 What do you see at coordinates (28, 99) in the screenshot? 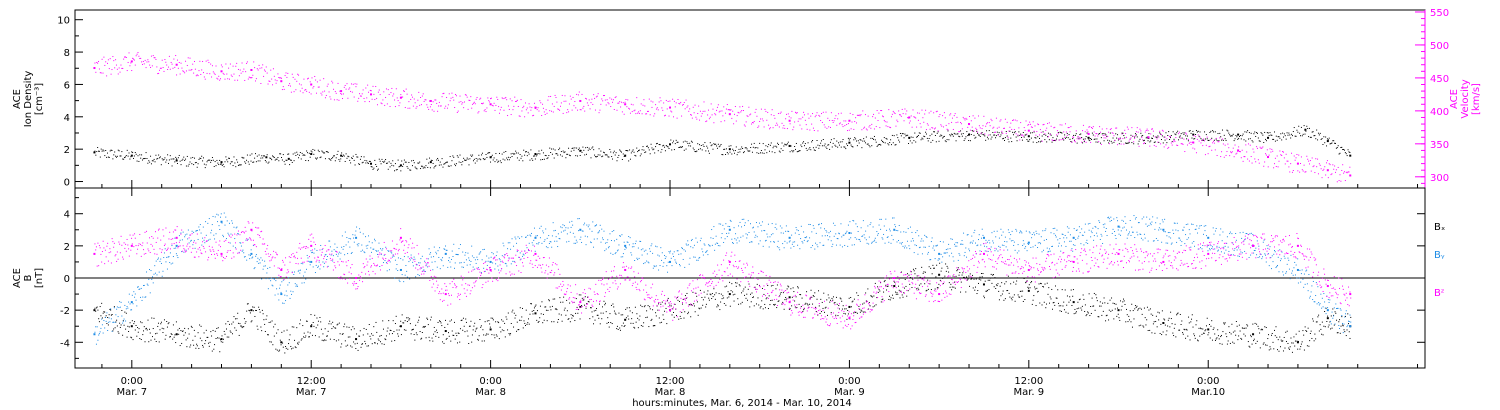
I see `density-axis-label-line: Ion Density` at bounding box center [28, 99].